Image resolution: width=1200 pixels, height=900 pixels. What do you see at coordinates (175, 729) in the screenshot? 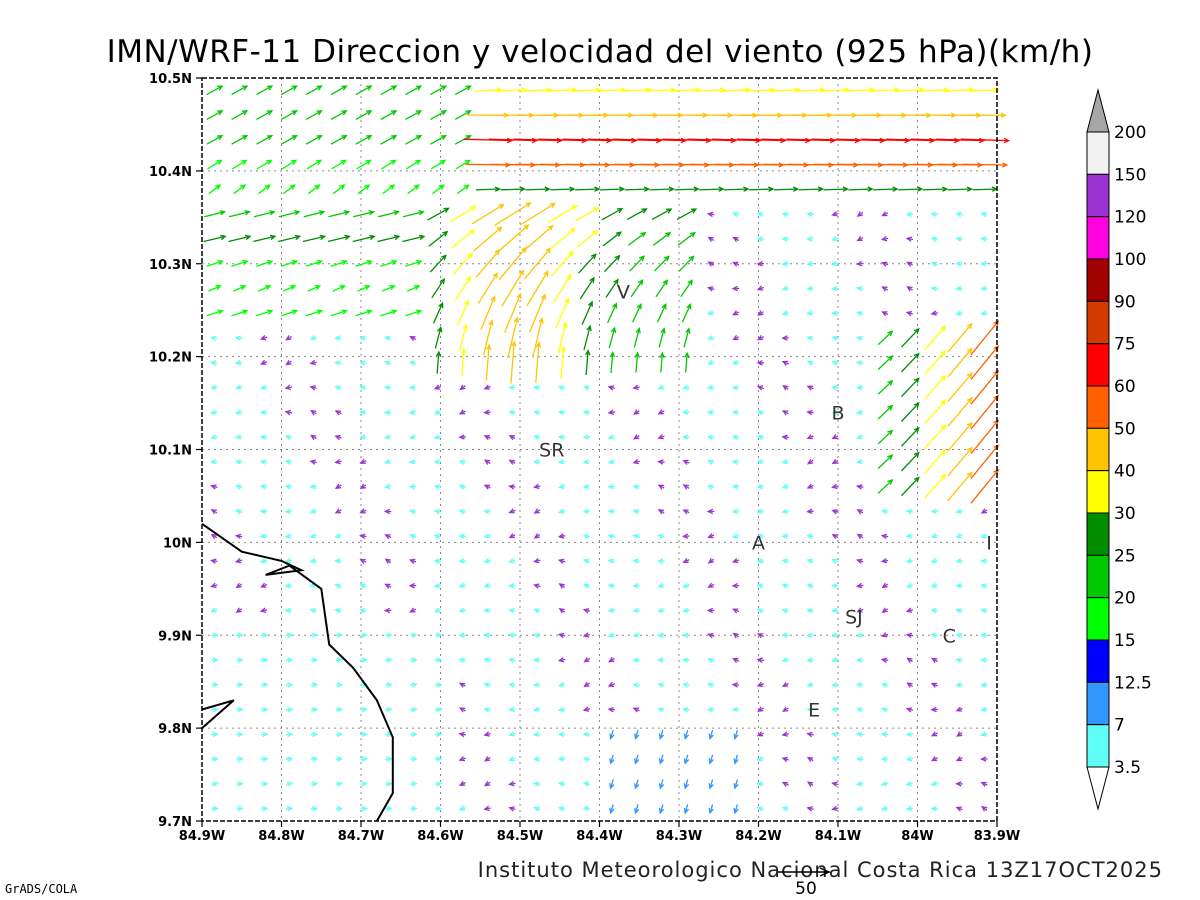
I see `y-tick-label: 9.8N` at bounding box center [175, 729].